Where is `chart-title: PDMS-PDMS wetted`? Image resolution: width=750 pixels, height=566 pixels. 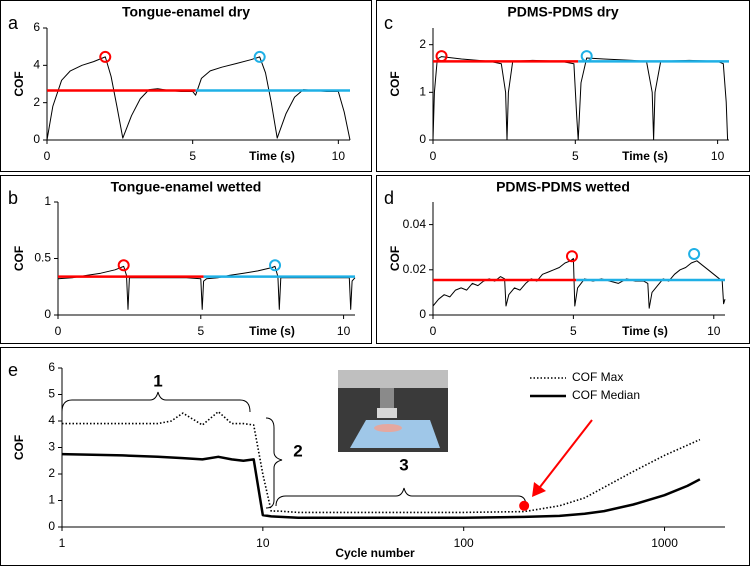 chart-title: PDMS-PDMS wetted is located at coordinates (563, 187).